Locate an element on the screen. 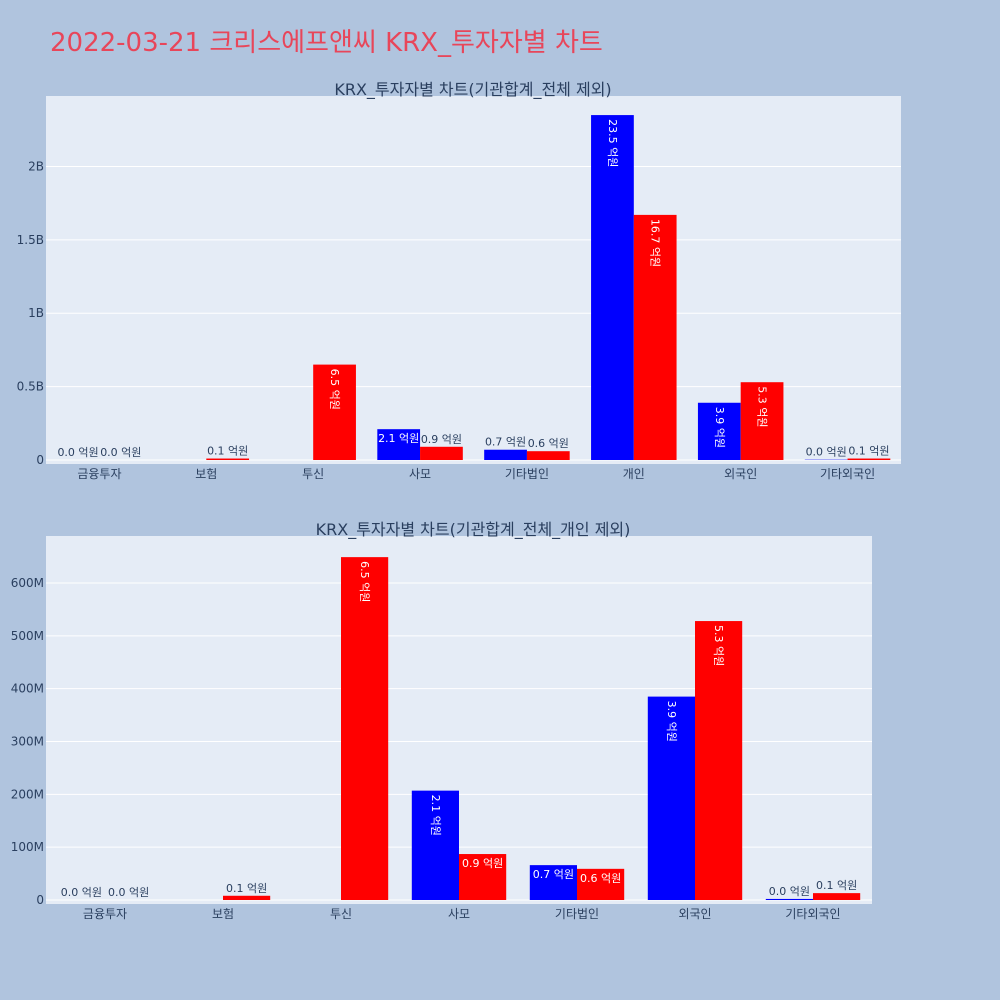 The image size is (1000, 1000). chart-2-title: KRX_투자자별 차트(기관합계_전체_개인 제외) is located at coordinates (473, 530).